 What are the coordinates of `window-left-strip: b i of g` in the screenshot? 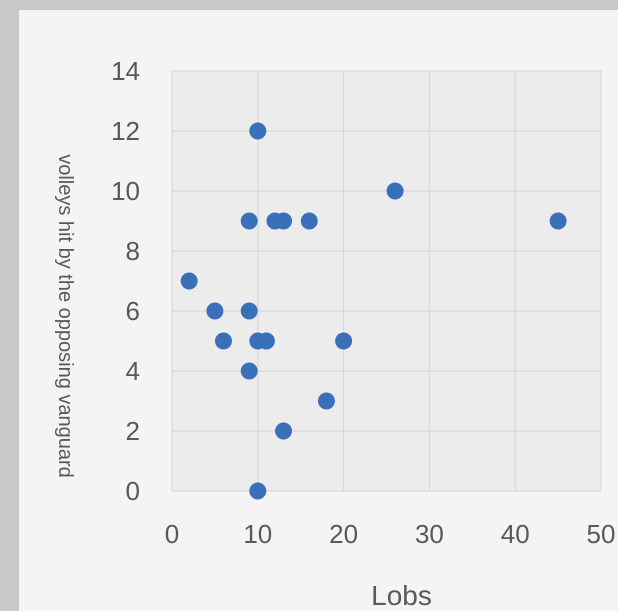 It's located at (9, 310).